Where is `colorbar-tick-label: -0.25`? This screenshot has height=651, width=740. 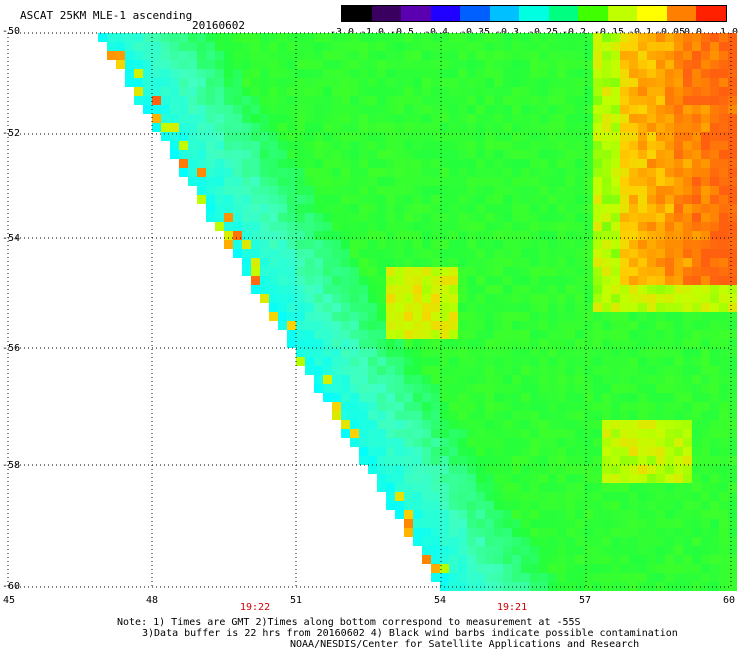 colorbar-tick-label: -0.25 is located at coordinates (543, 32).